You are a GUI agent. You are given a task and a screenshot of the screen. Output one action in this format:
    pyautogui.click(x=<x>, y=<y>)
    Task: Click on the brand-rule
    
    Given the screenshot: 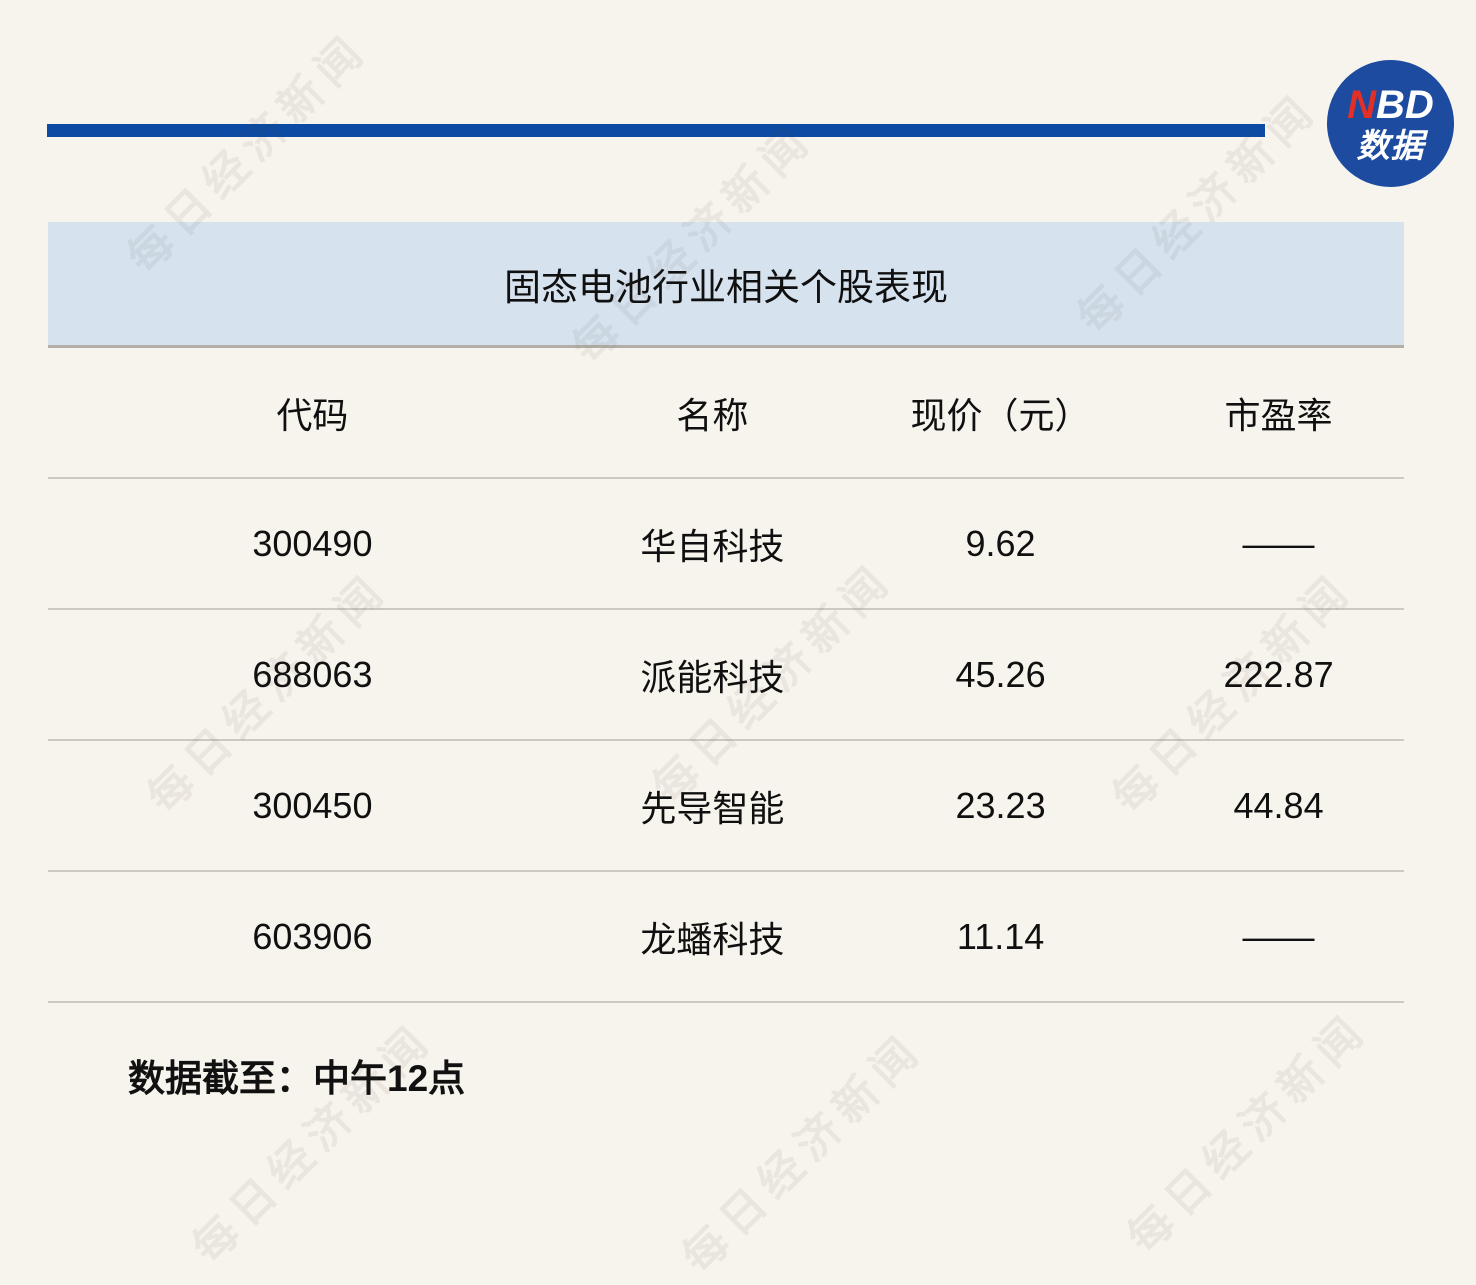 What is the action you would take?
    pyautogui.click(x=656, y=130)
    